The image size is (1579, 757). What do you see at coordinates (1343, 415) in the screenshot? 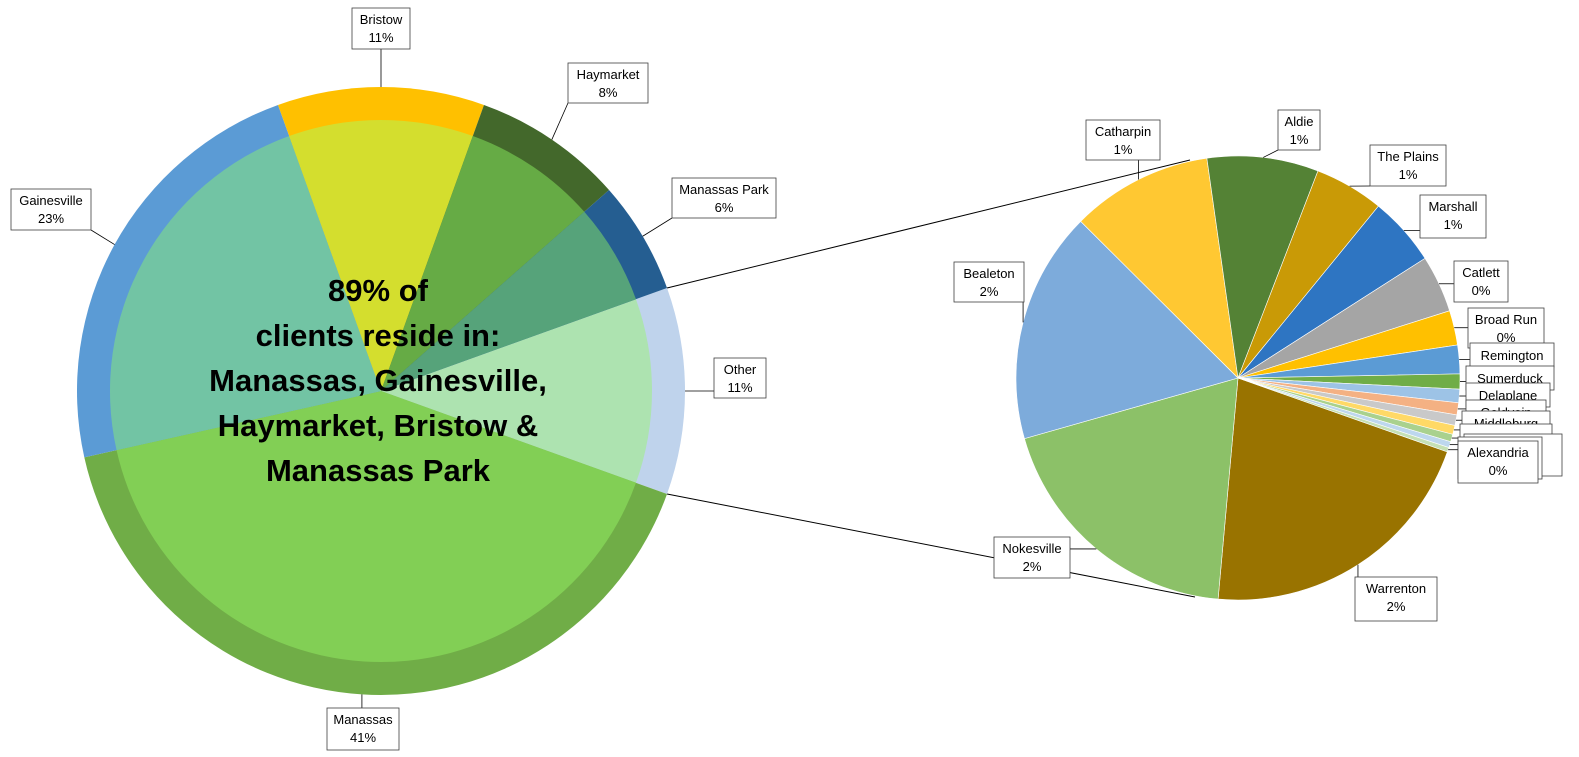
I see `secondary-slice-alexandria` at bounding box center [1343, 415].